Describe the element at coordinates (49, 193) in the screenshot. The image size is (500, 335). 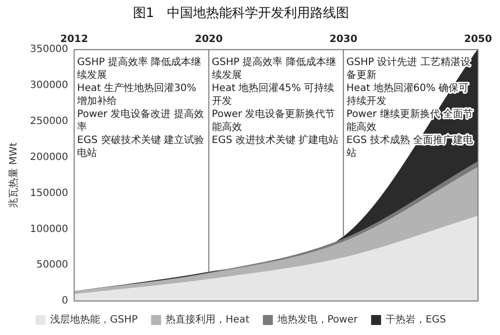
I see `y-tick-label: 150000` at that location.